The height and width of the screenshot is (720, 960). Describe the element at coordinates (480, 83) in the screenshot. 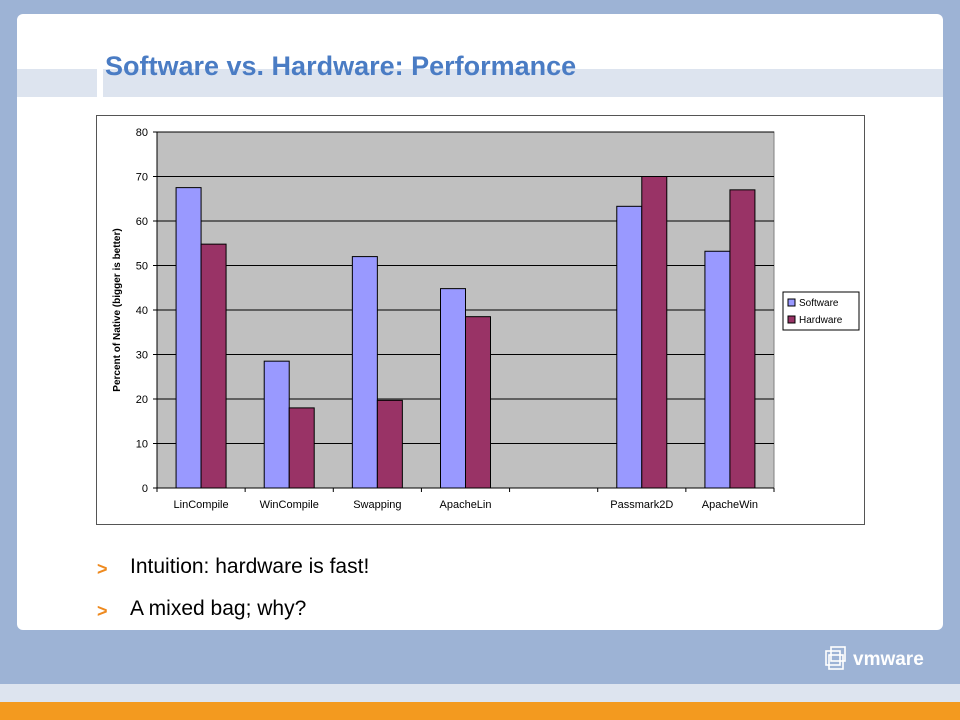

I see `title-band` at that location.